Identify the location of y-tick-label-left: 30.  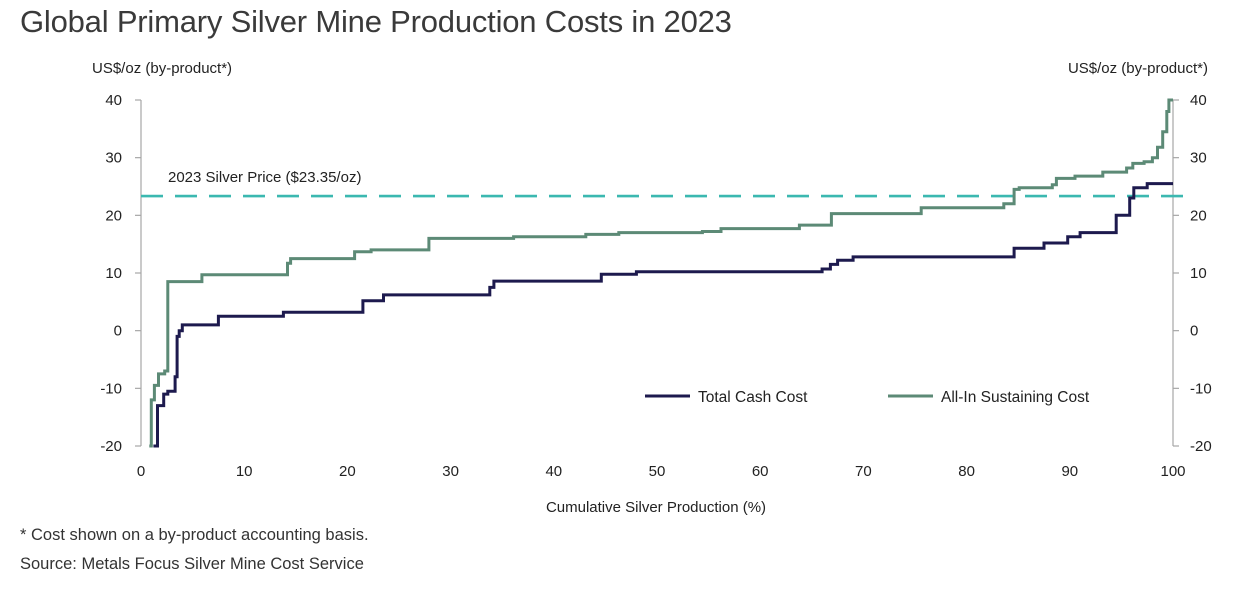
(113, 158).